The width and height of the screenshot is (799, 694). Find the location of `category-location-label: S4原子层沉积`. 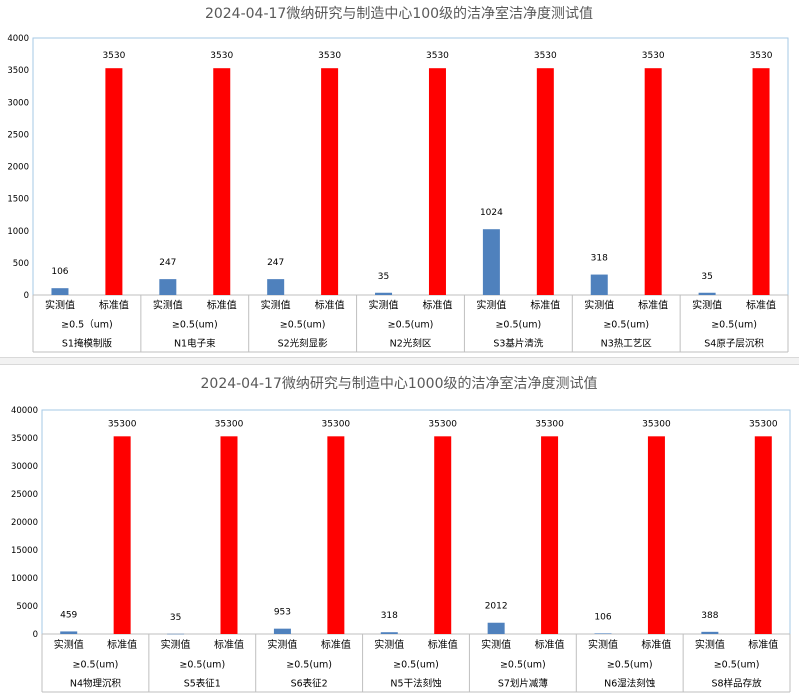

category-location-label: S4原子层沉积 is located at coordinates (734, 344).